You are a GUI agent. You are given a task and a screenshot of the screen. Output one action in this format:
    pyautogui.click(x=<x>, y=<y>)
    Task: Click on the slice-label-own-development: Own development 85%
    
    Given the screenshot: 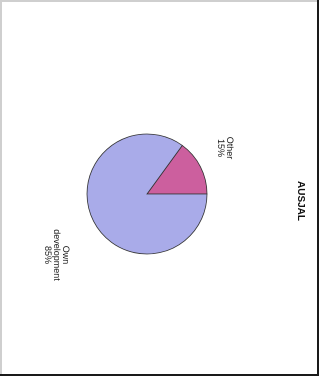 What is the action you would take?
    pyautogui.click(x=57, y=255)
    